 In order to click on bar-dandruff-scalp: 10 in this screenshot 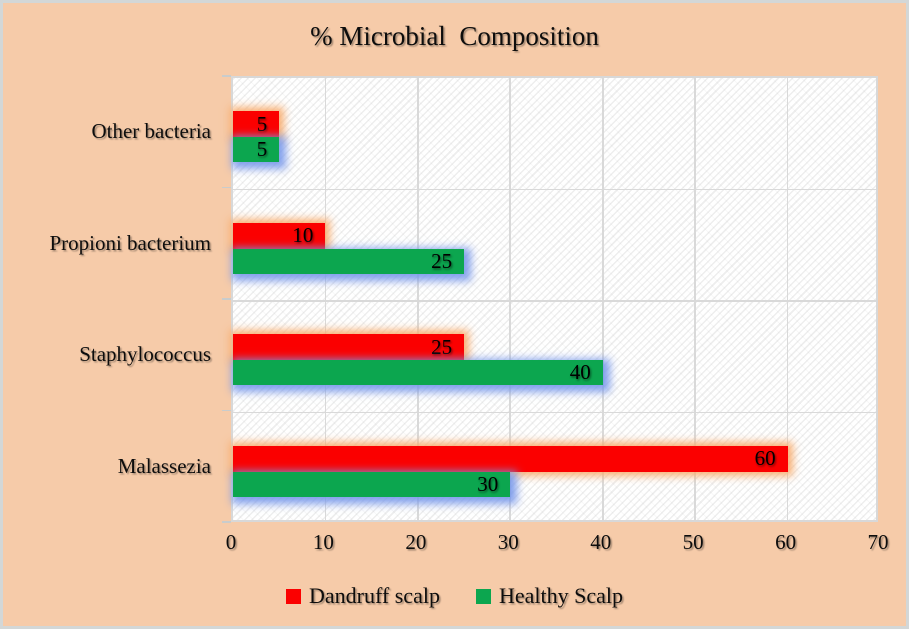, I will do `click(279, 235)`.